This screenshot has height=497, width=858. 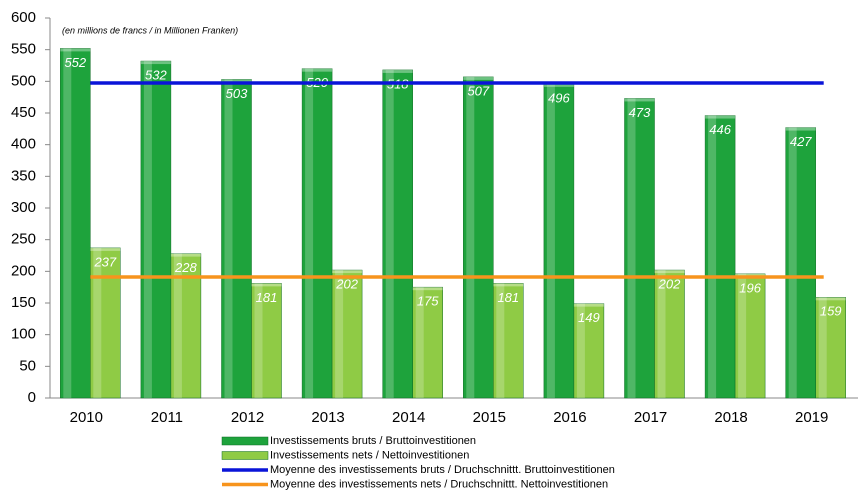 What do you see at coordinates (720, 129) in the screenshot?
I see `value-label: 446` at bounding box center [720, 129].